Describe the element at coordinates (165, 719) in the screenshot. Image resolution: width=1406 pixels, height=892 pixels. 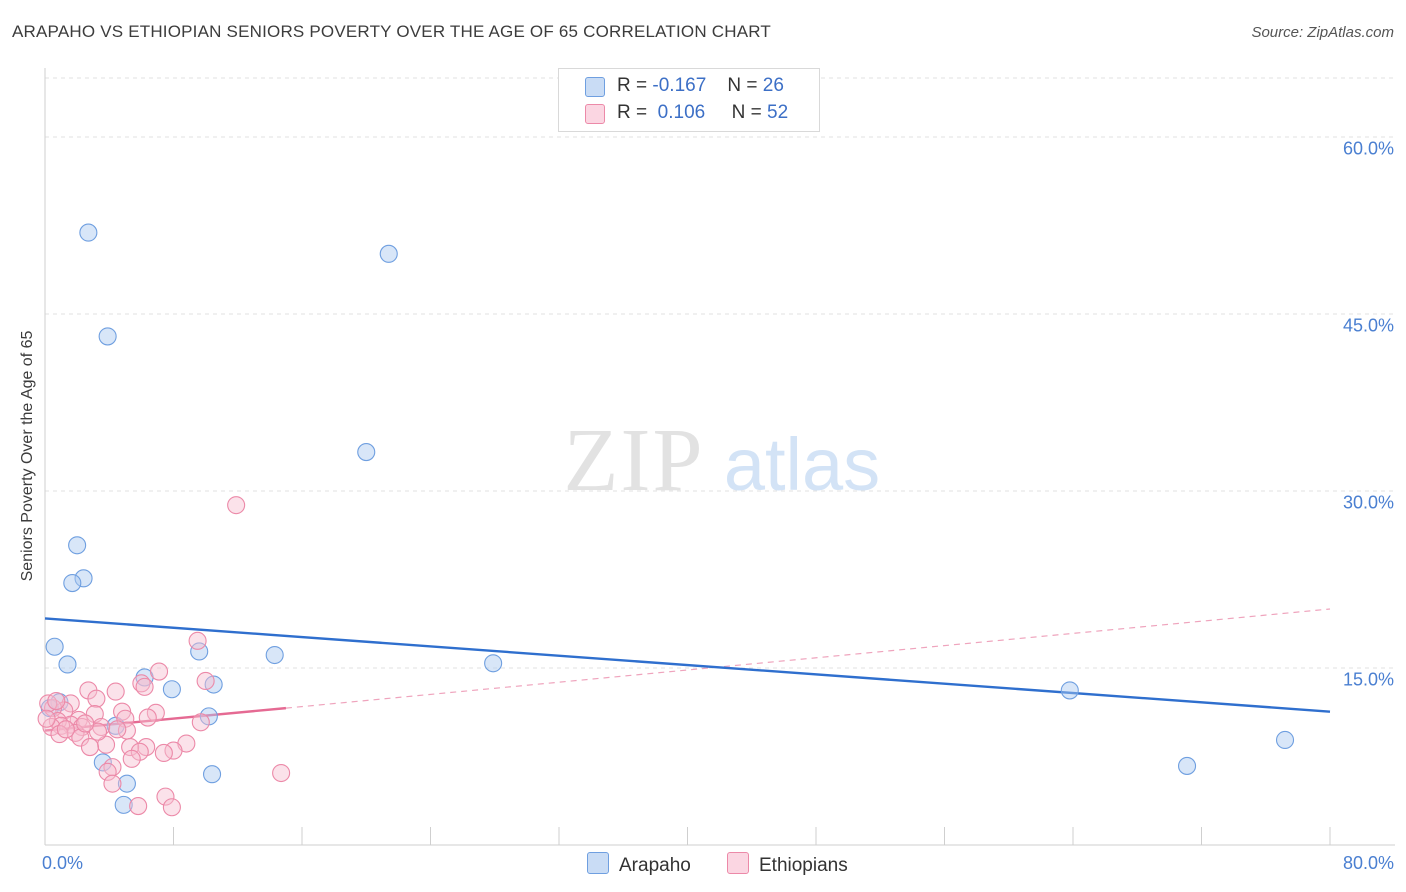
I see `trendline-ethiopians` at that location.